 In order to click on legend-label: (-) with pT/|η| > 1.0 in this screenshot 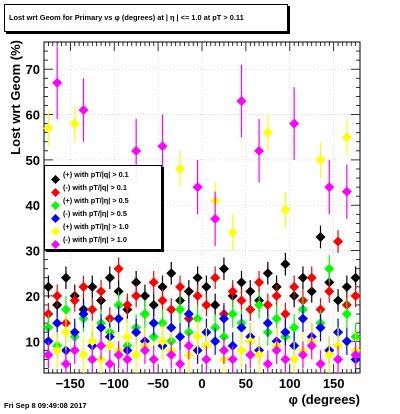, I will do `click(95, 239)`.